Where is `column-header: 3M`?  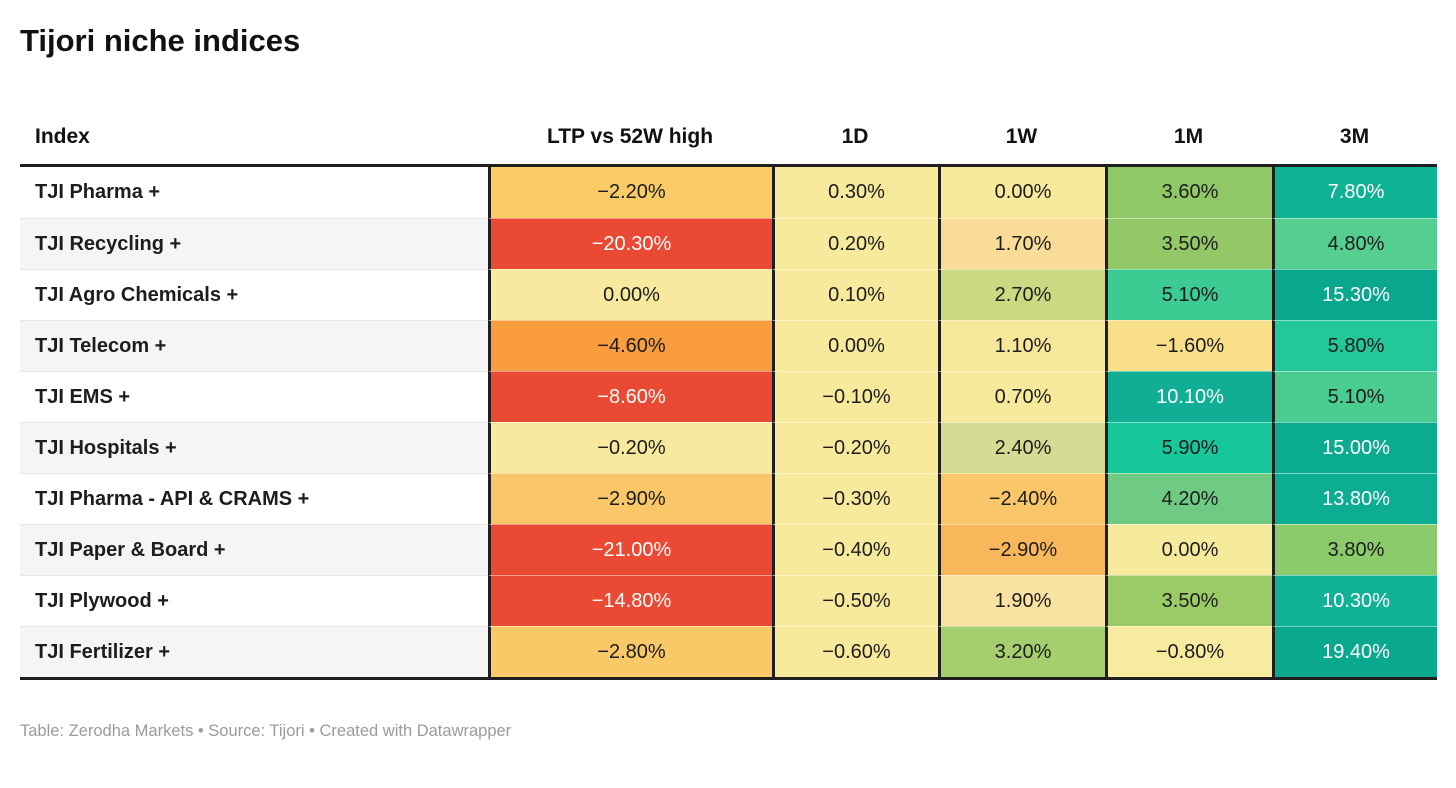
column-header: 3M is located at coordinates (1354, 136).